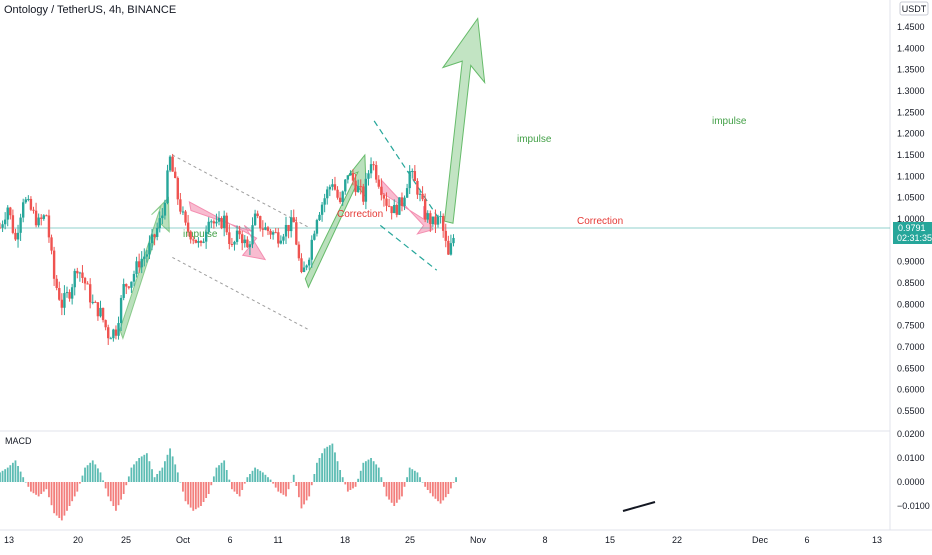 The height and width of the screenshot is (555, 932). Describe the element at coordinates (90, 10) in the screenshot. I see `chart-title: Ontology / TetherUS, 4h, BINANCE` at that location.